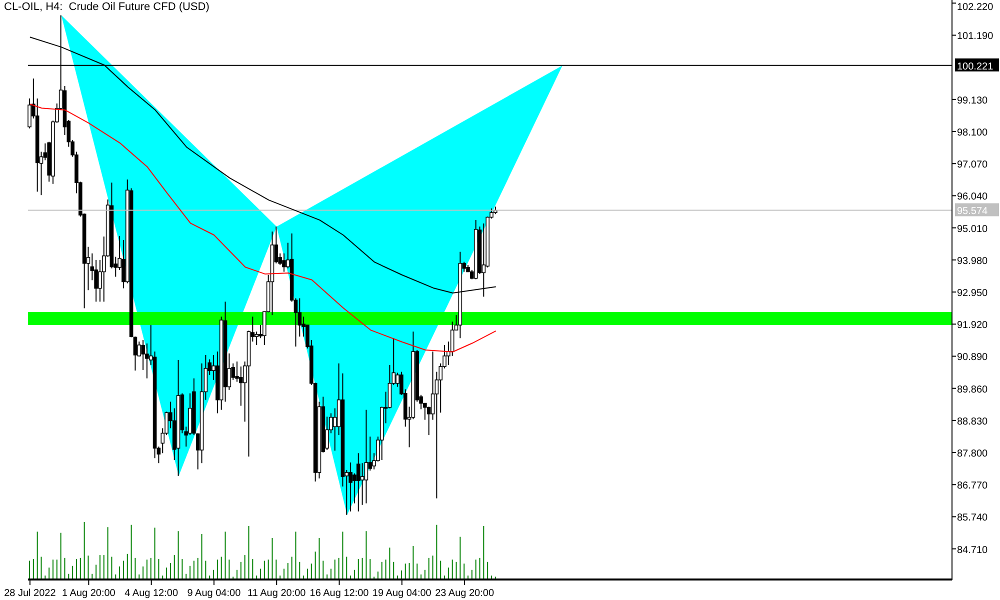  What do you see at coordinates (30, 593) in the screenshot?
I see `x-tick-label: 28 Jul 2022` at bounding box center [30, 593].